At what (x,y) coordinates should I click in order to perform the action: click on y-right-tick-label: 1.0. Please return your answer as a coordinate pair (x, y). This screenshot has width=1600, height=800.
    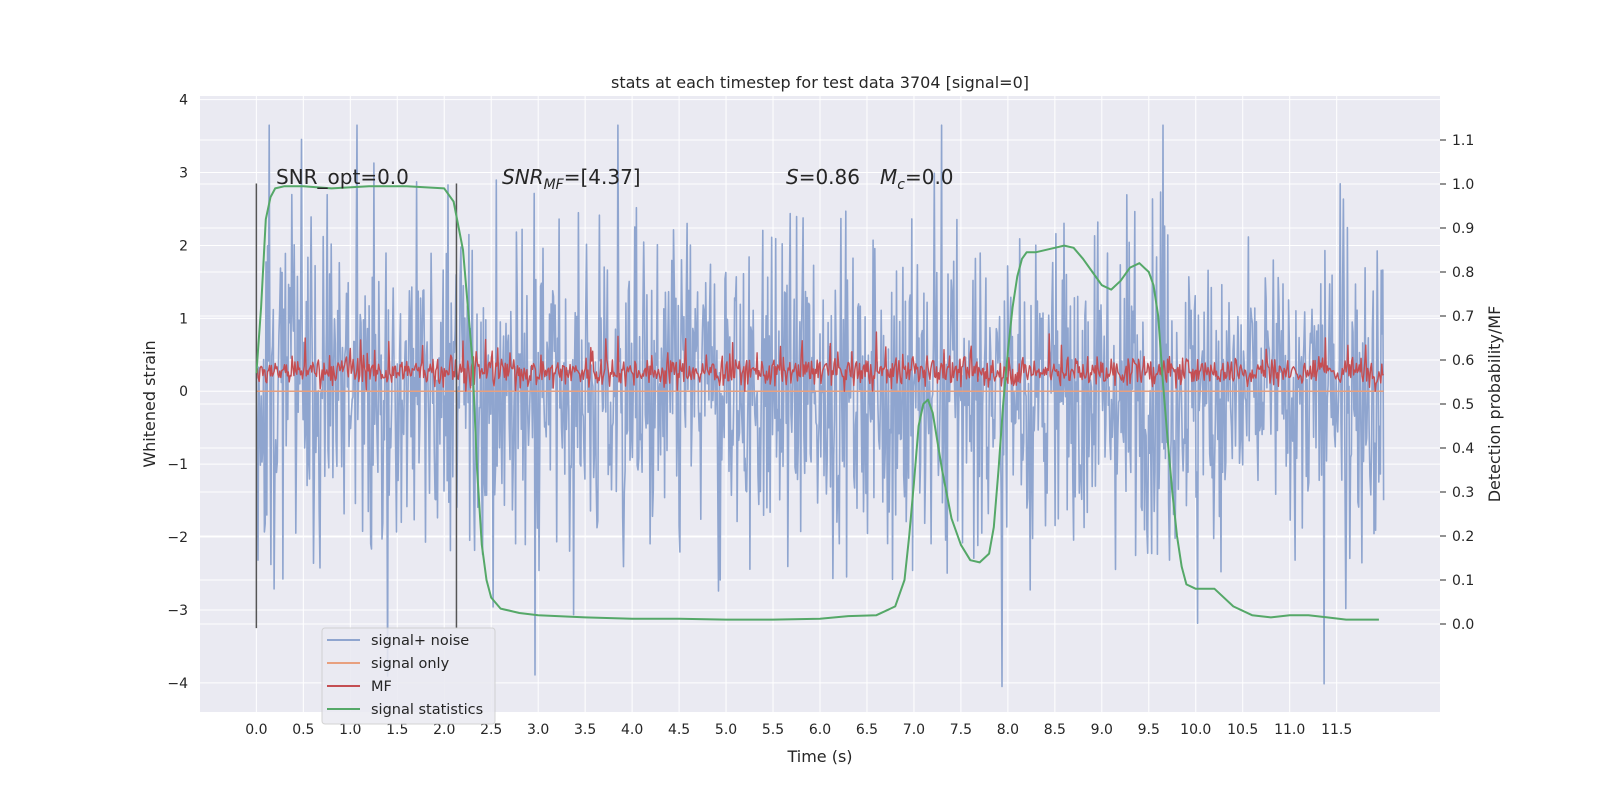
    Looking at the image, I should click on (1463, 185).